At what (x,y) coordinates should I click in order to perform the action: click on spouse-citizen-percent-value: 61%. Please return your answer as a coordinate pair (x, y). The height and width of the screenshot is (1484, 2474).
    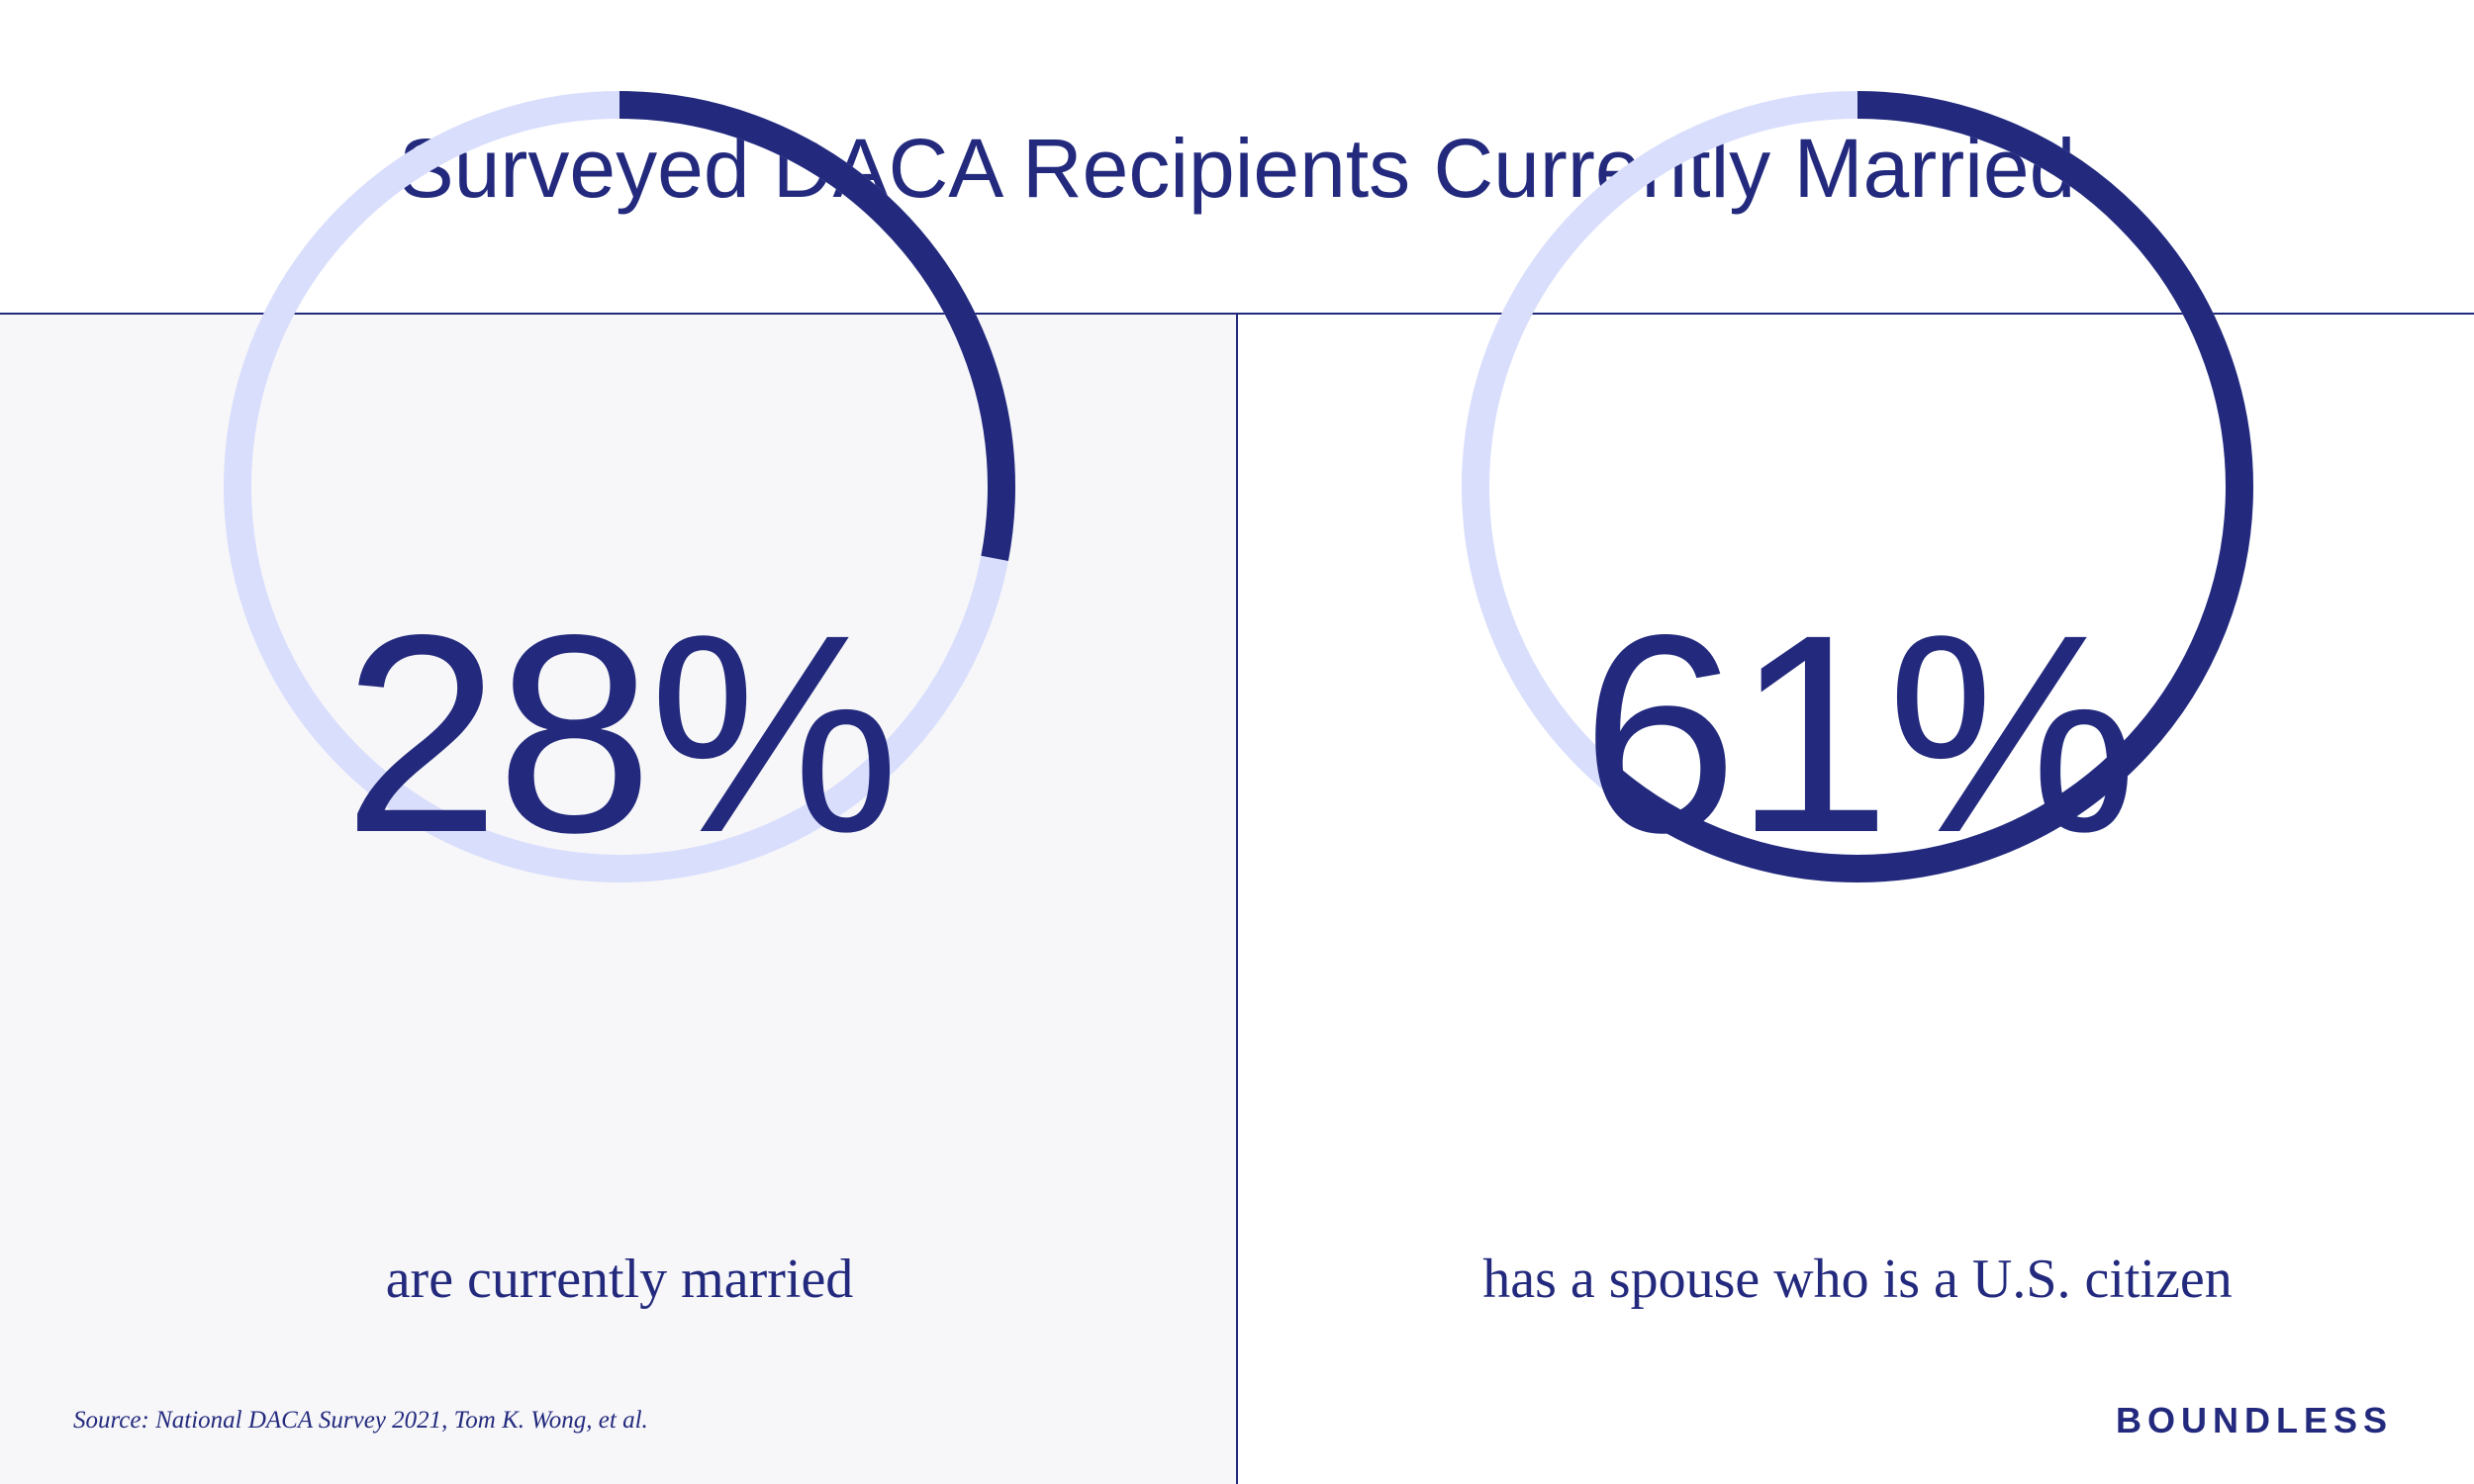
    Looking at the image, I should click on (1859, 734).